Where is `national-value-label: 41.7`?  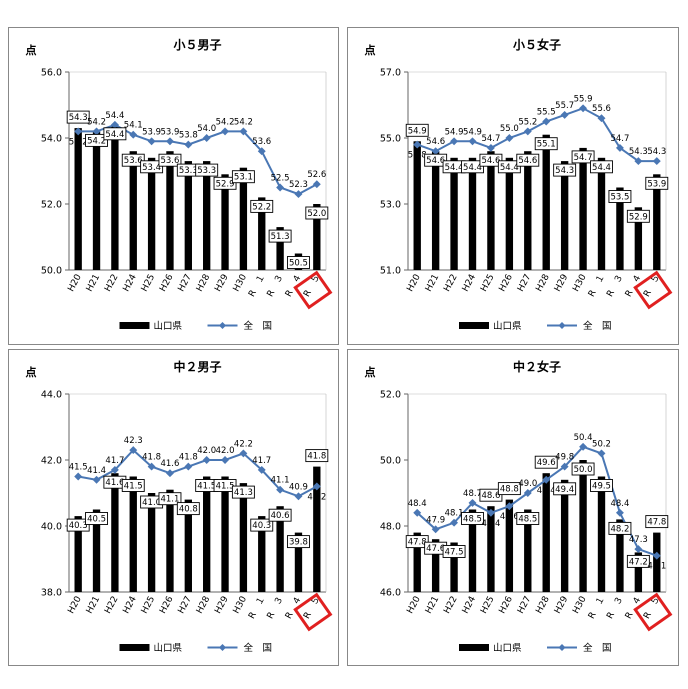
national-value-label: 41.7 is located at coordinates (261, 461).